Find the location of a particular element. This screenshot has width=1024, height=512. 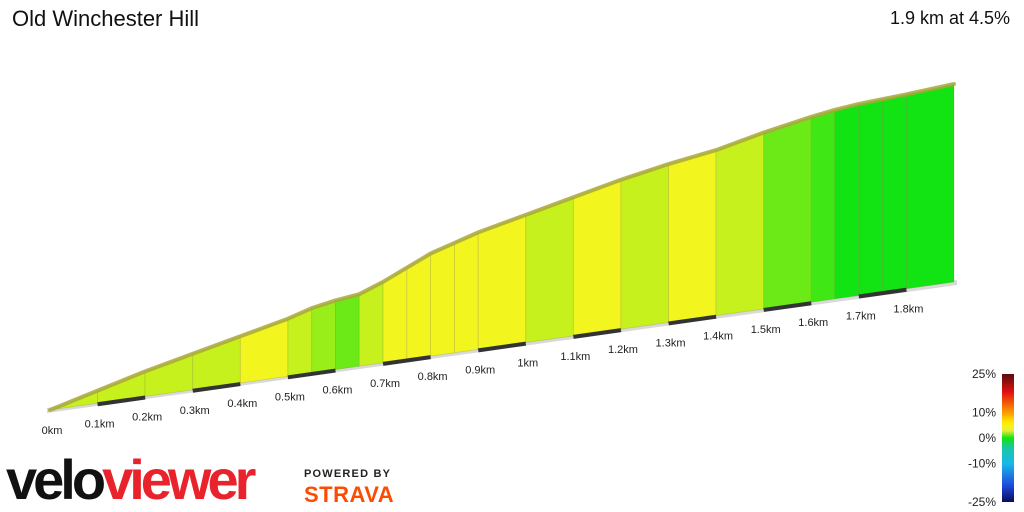

veloviewer-logo: veloviewer is located at coordinates (131, 479).